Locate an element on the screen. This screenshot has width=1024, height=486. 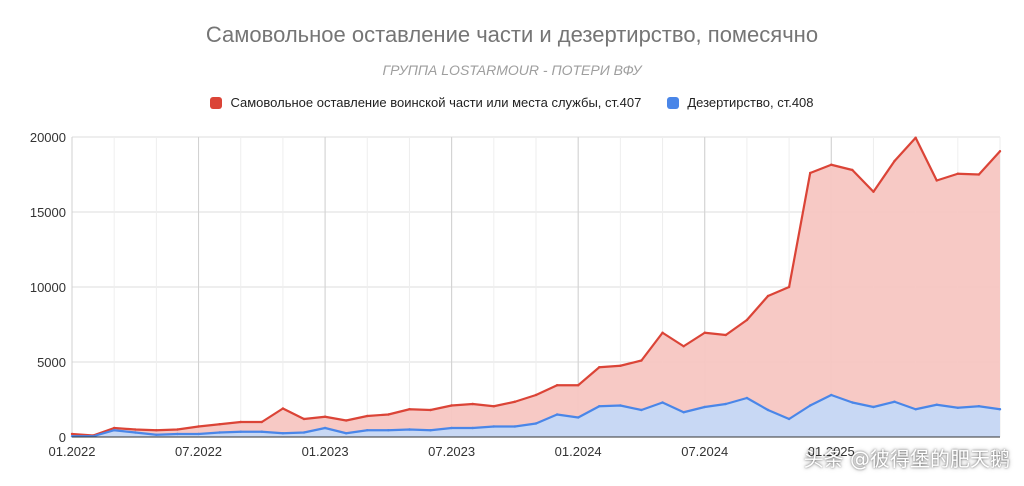
y-tick-label: 0 is located at coordinates (62, 437).